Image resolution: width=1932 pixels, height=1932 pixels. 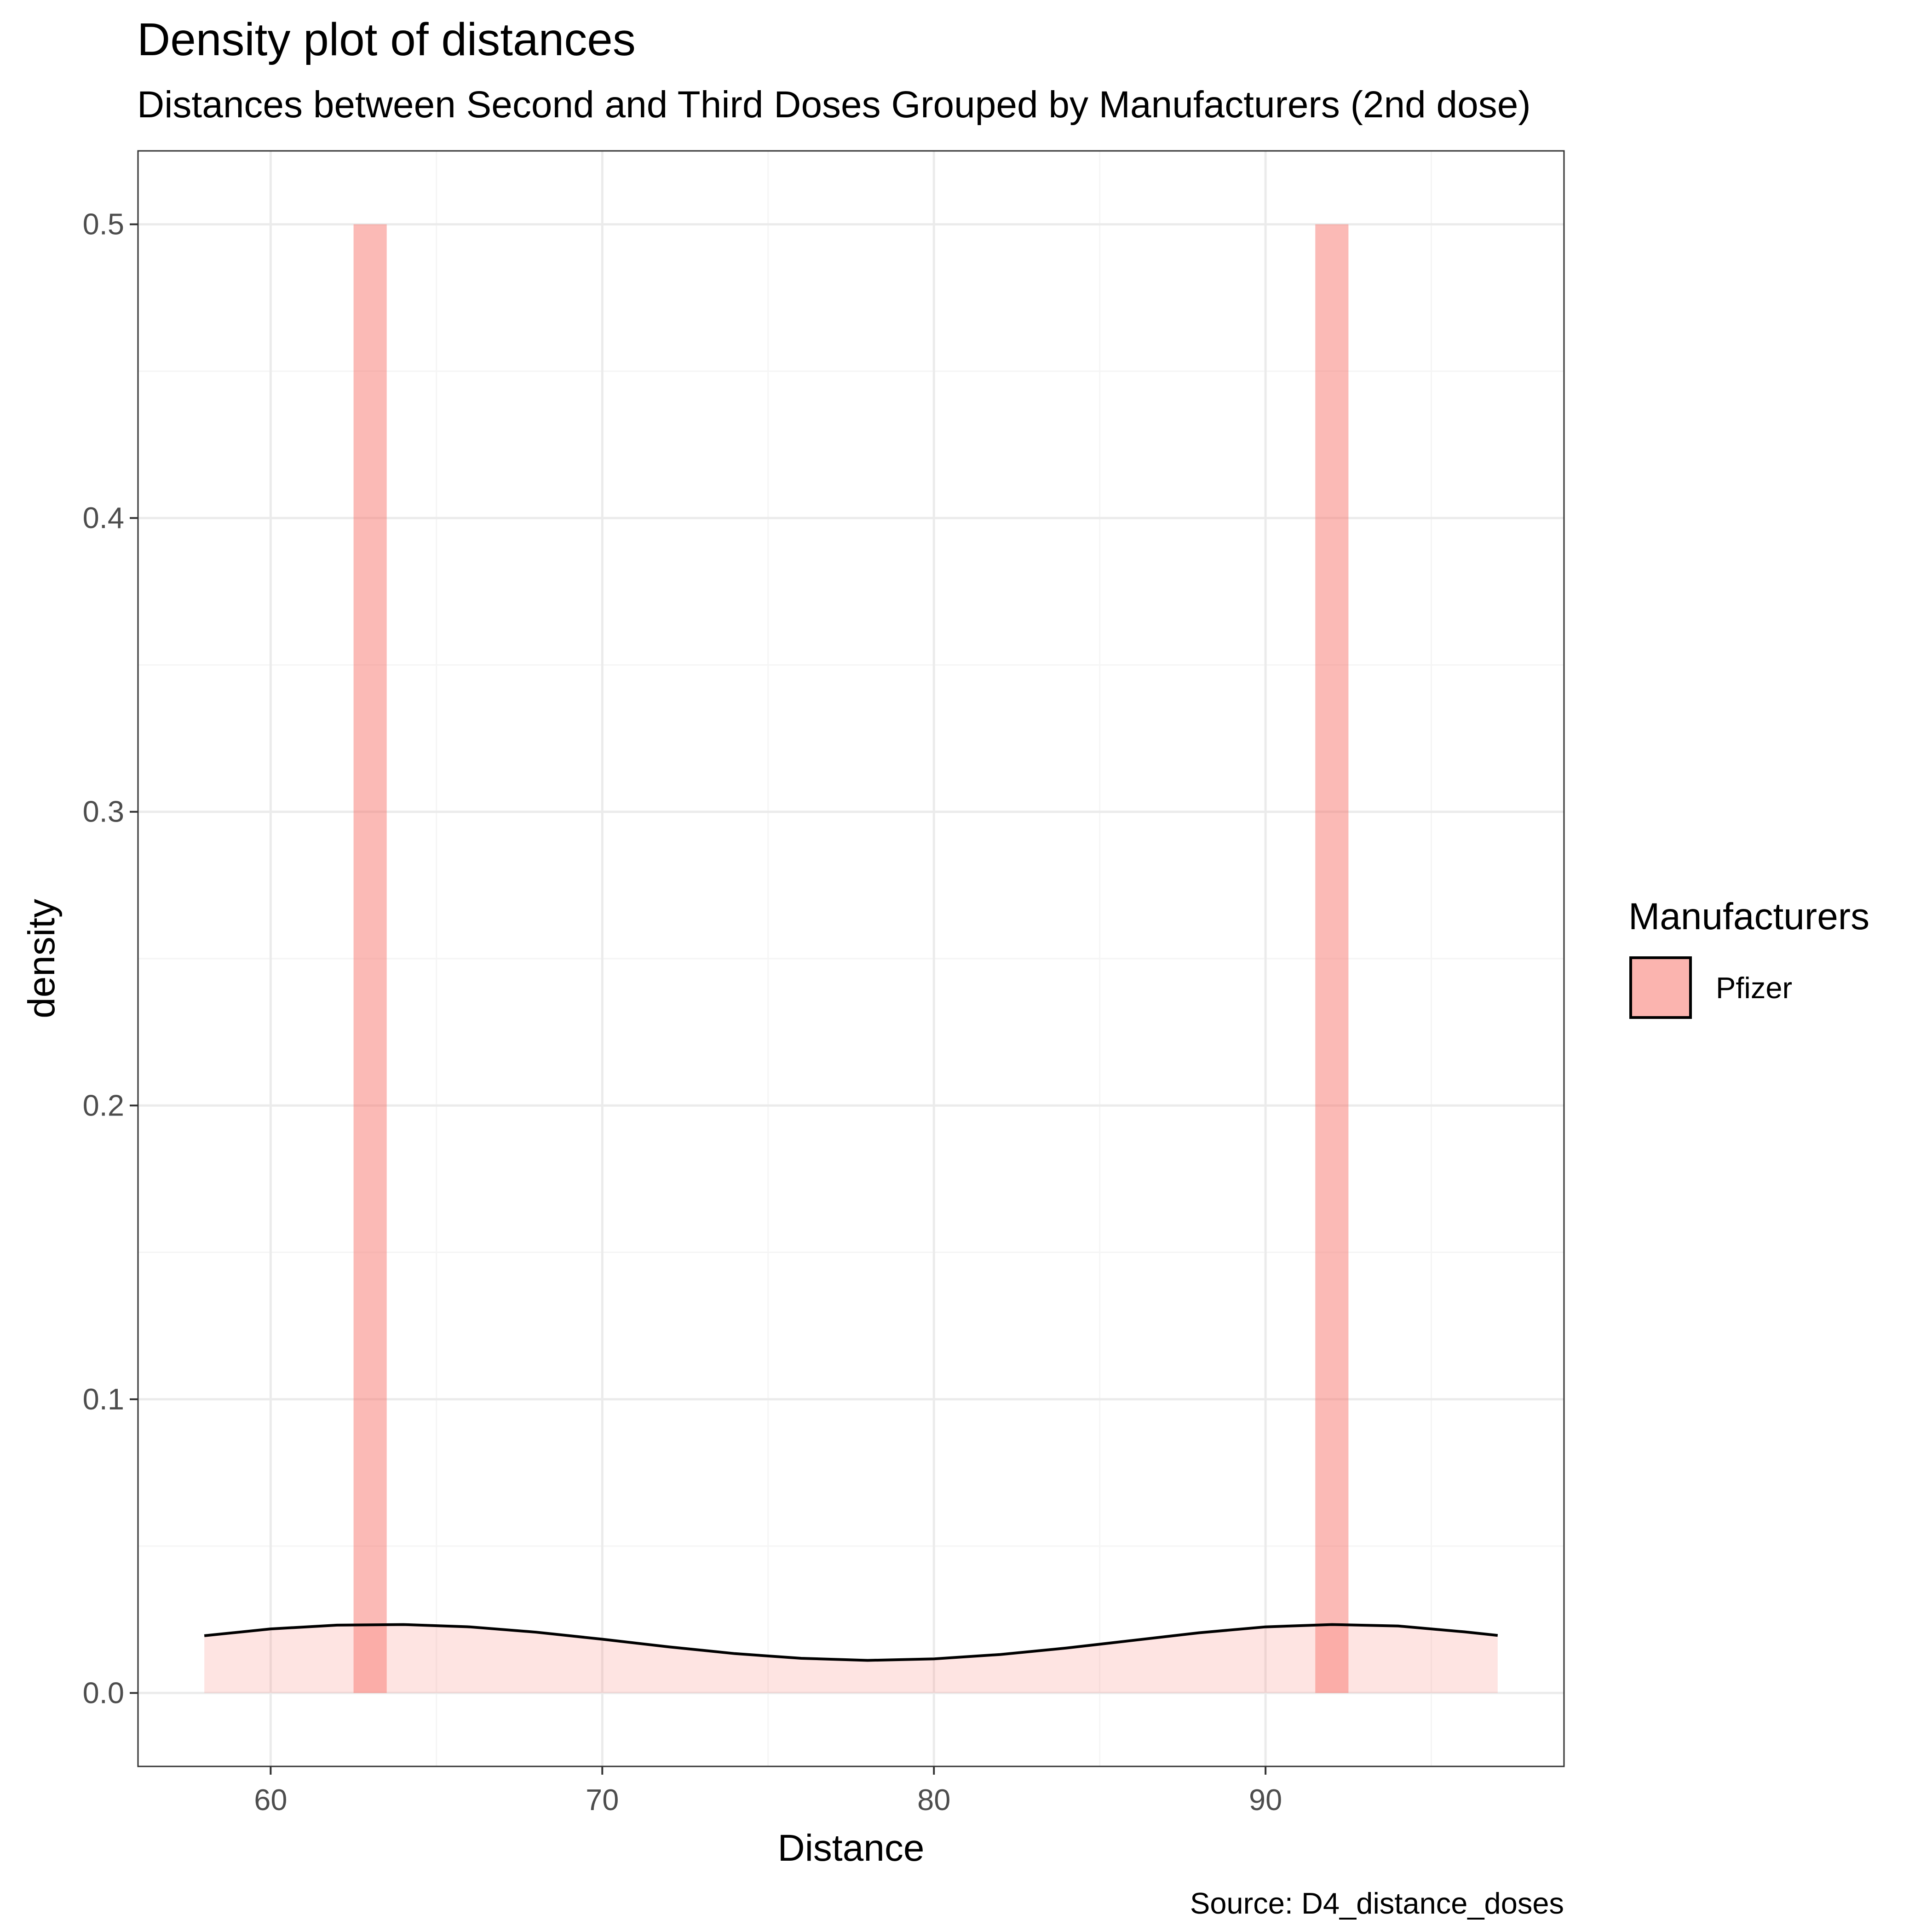 I want to click on y-tick-label: 0.1, so click(x=103, y=1399).